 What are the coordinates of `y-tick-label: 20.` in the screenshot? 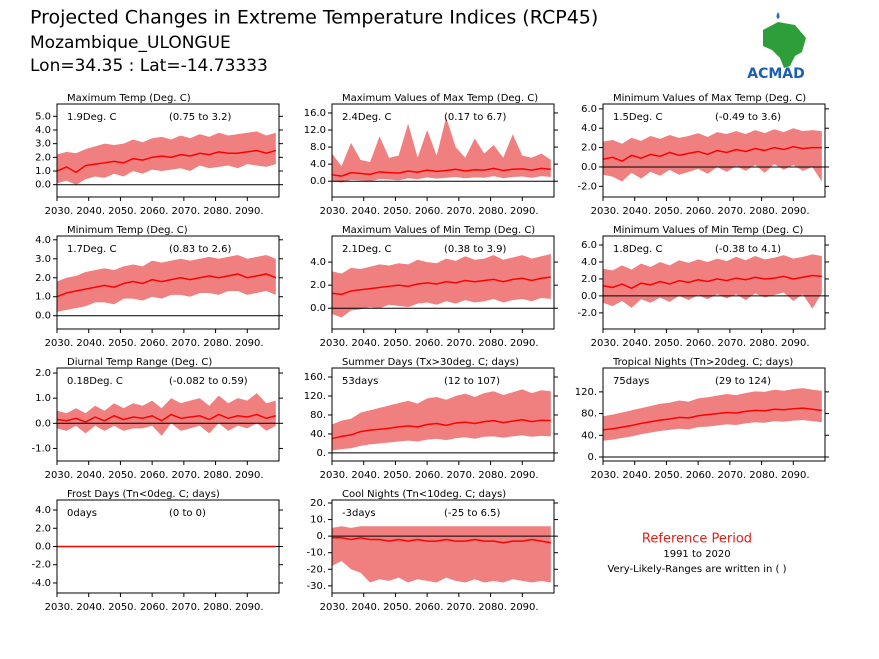 It's located at (318, 503).